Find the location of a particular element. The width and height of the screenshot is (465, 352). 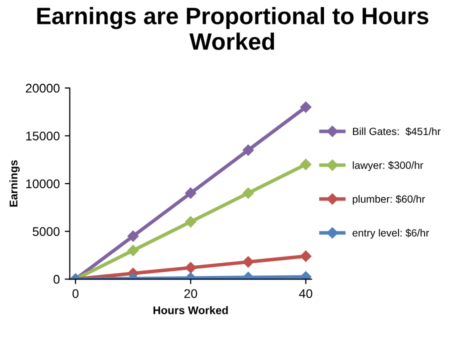

y-tick-label: 0 is located at coordinates (57, 279).